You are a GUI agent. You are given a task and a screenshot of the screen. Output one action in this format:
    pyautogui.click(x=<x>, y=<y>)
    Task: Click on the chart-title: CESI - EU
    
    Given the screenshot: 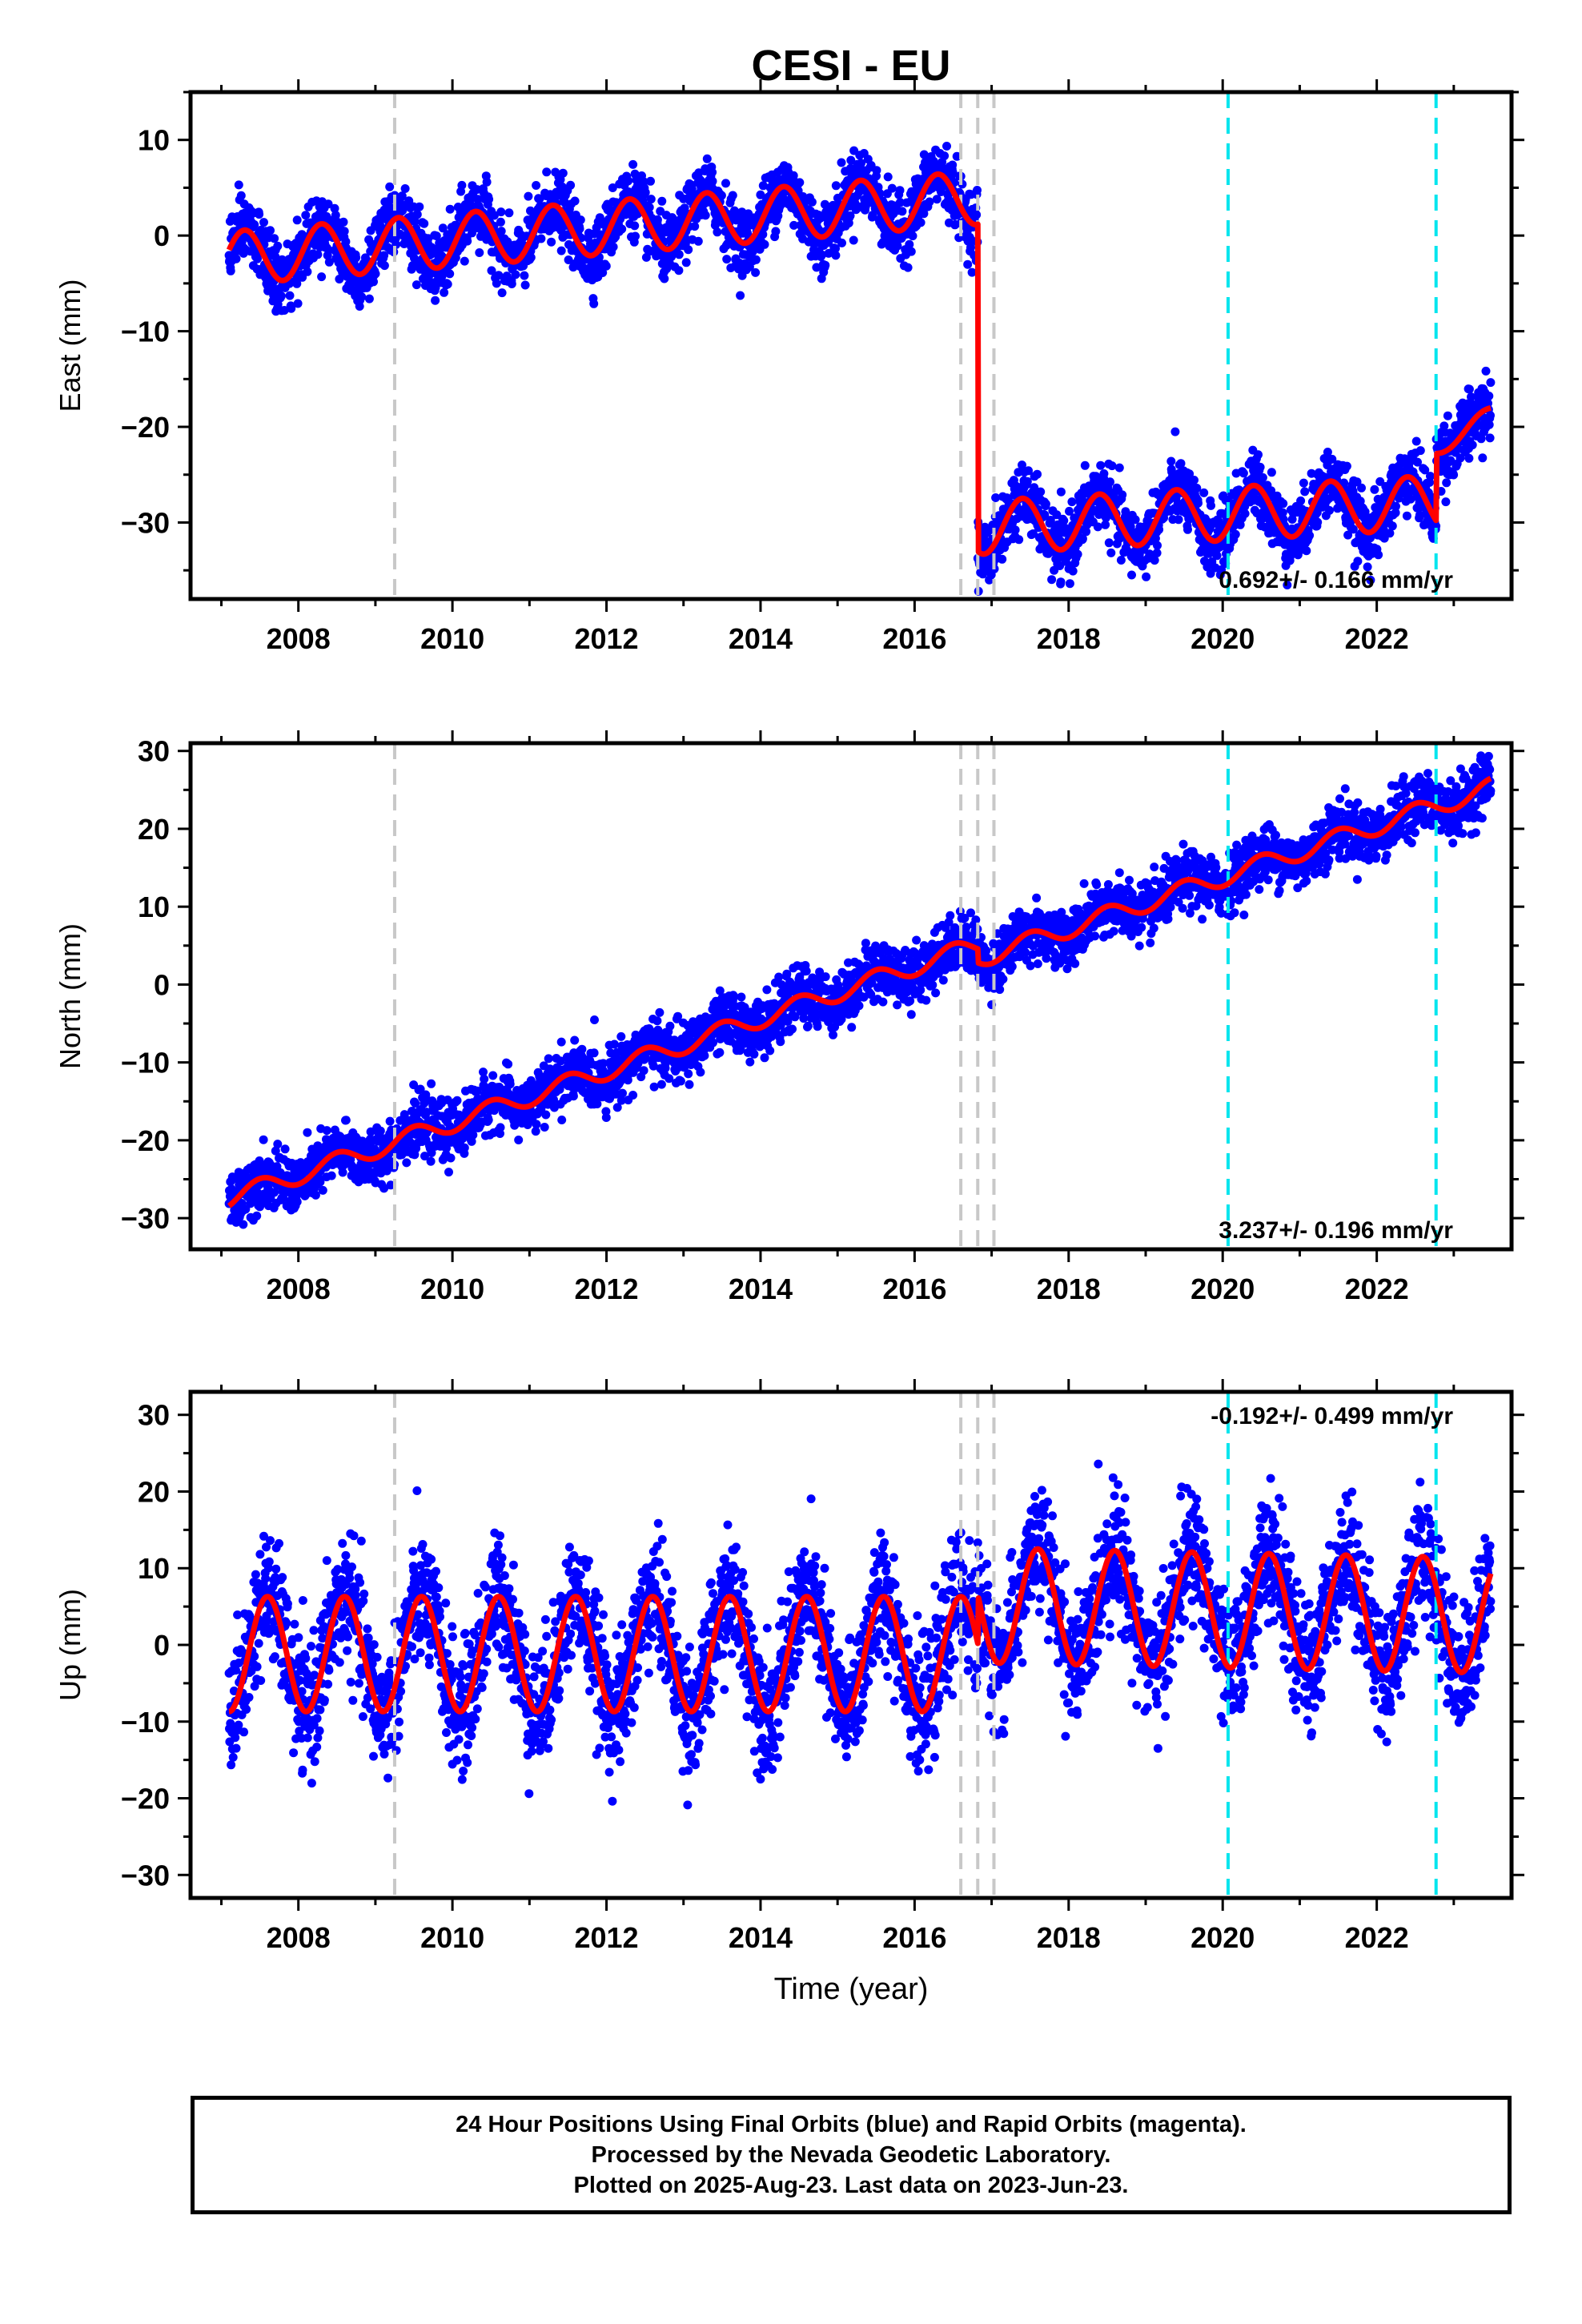 What is the action you would take?
    pyautogui.click(x=850, y=66)
    